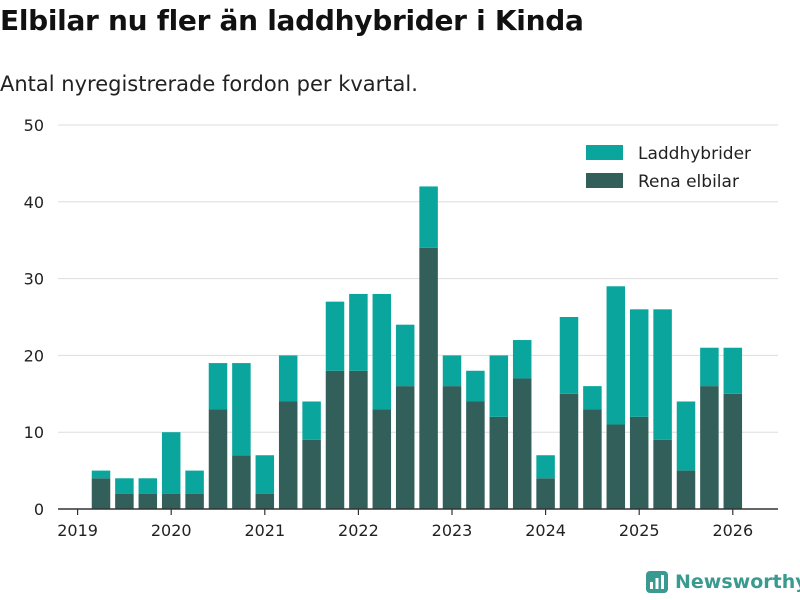  Describe the element at coordinates (292, 20) in the screenshot. I see `chart-title: Elbilar nu fler än laddhybrider i Kinda` at that location.